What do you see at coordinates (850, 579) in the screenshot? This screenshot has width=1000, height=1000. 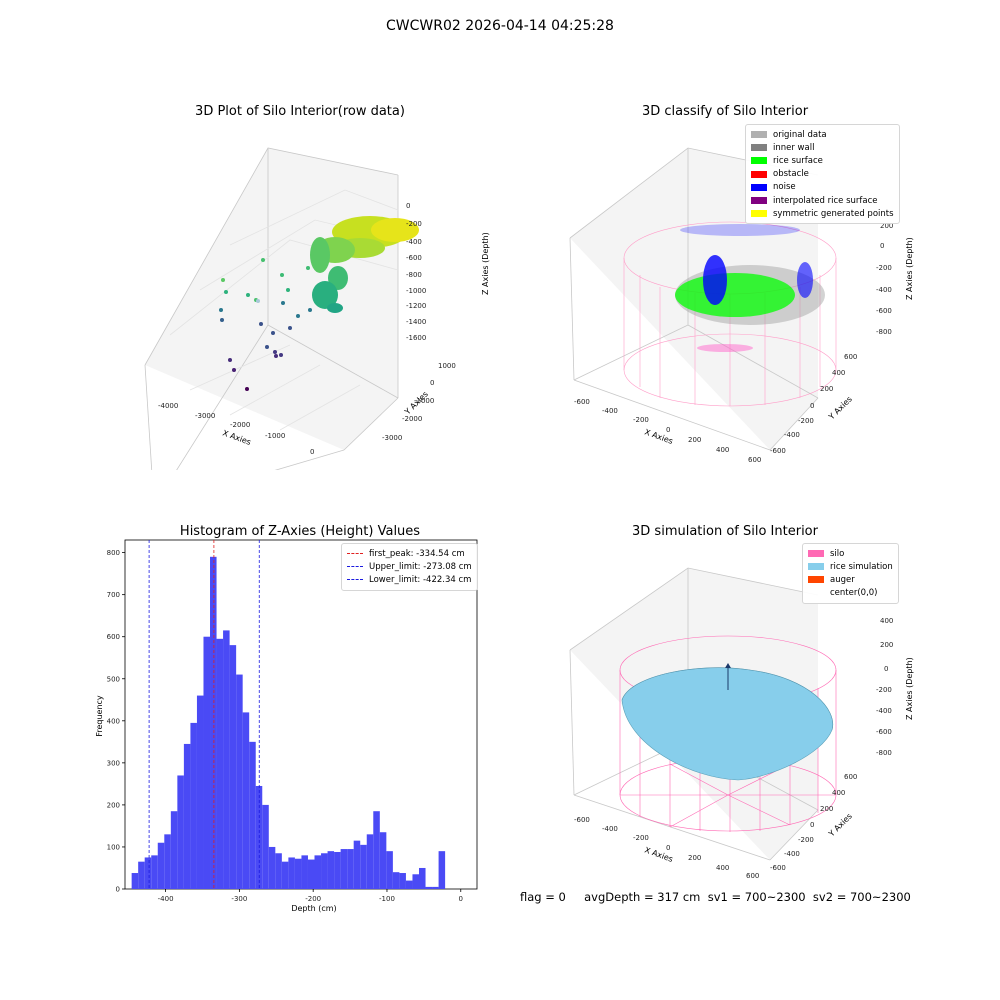 I see `legend-item-auger: auger` at bounding box center [850, 579].